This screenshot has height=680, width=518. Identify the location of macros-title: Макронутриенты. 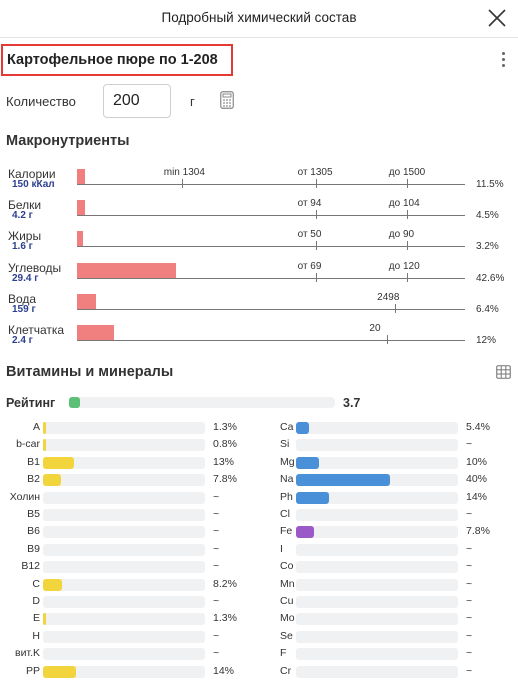
(68, 141).